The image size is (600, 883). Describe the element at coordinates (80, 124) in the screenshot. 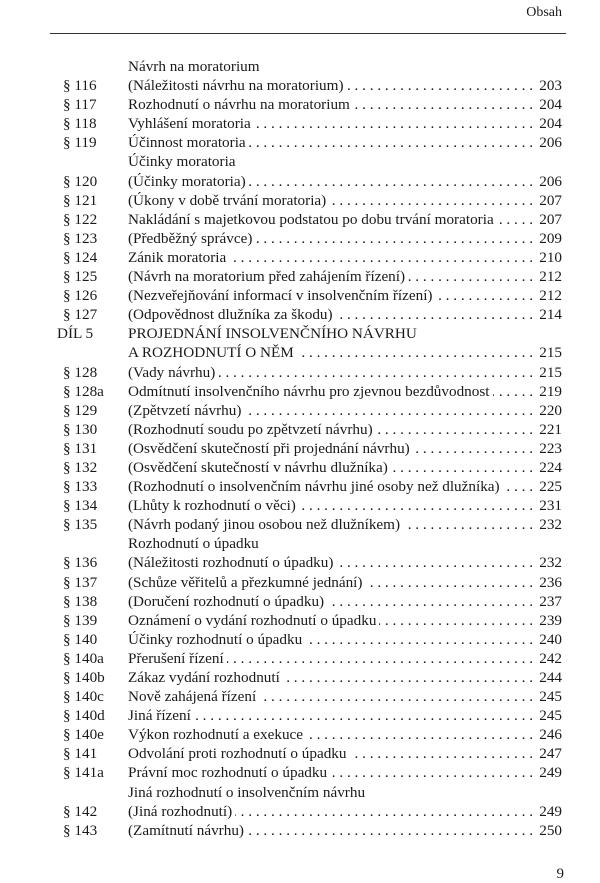

I see `section-number: § 118` at that location.